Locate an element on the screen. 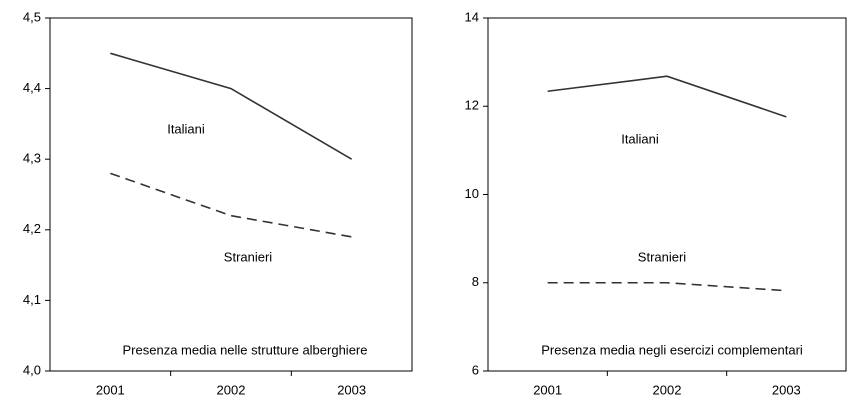 This screenshot has width=848, height=403. y-tick-label: 10 is located at coordinates (472, 193).